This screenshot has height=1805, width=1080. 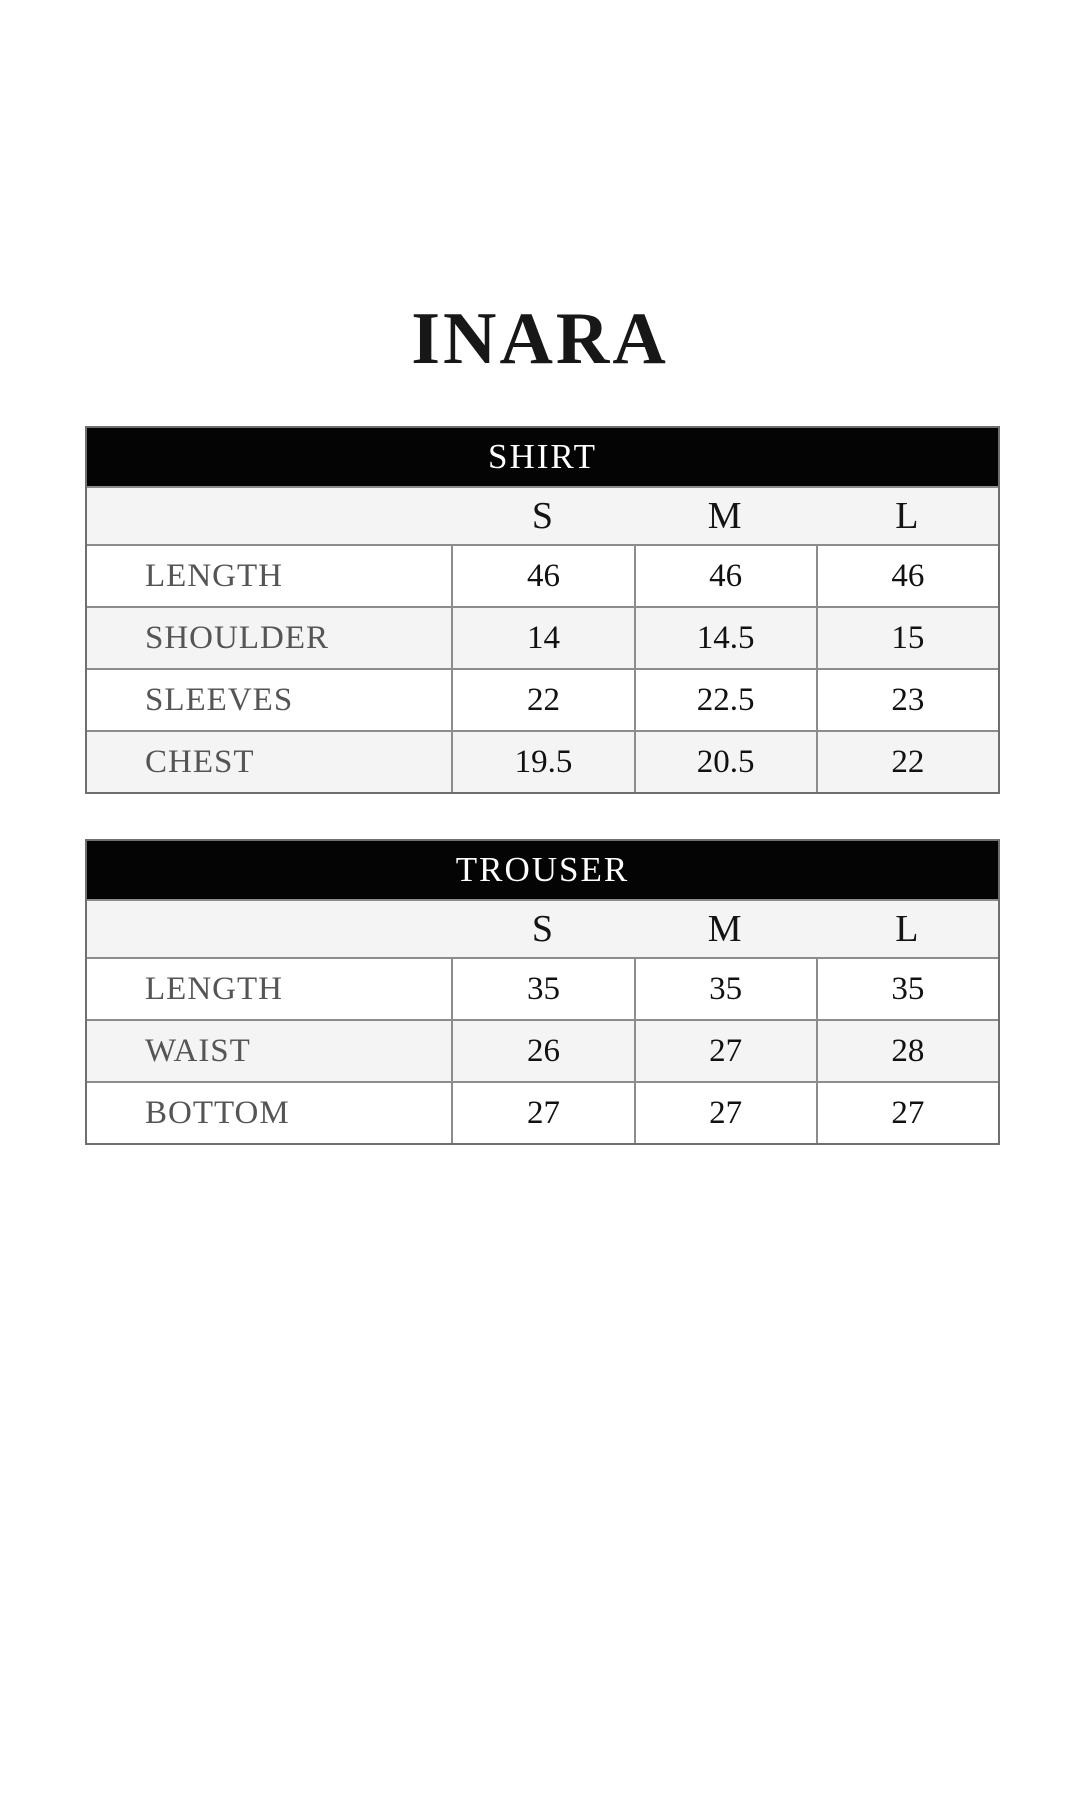 I want to click on brand-title: INARA, so click(x=540, y=339).